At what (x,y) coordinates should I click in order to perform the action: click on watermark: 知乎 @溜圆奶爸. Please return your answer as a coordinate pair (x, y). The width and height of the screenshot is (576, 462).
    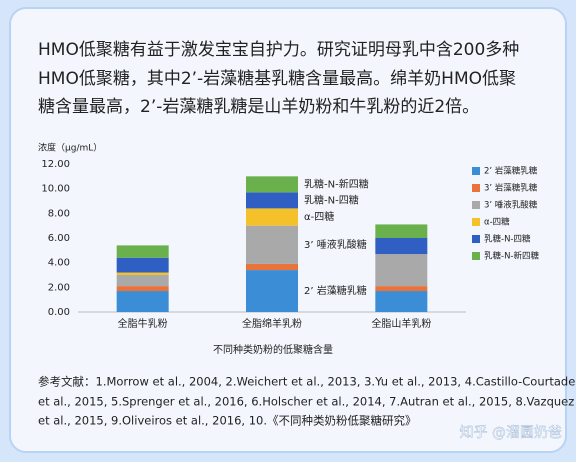
    Looking at the image, I should click on (511, 432).